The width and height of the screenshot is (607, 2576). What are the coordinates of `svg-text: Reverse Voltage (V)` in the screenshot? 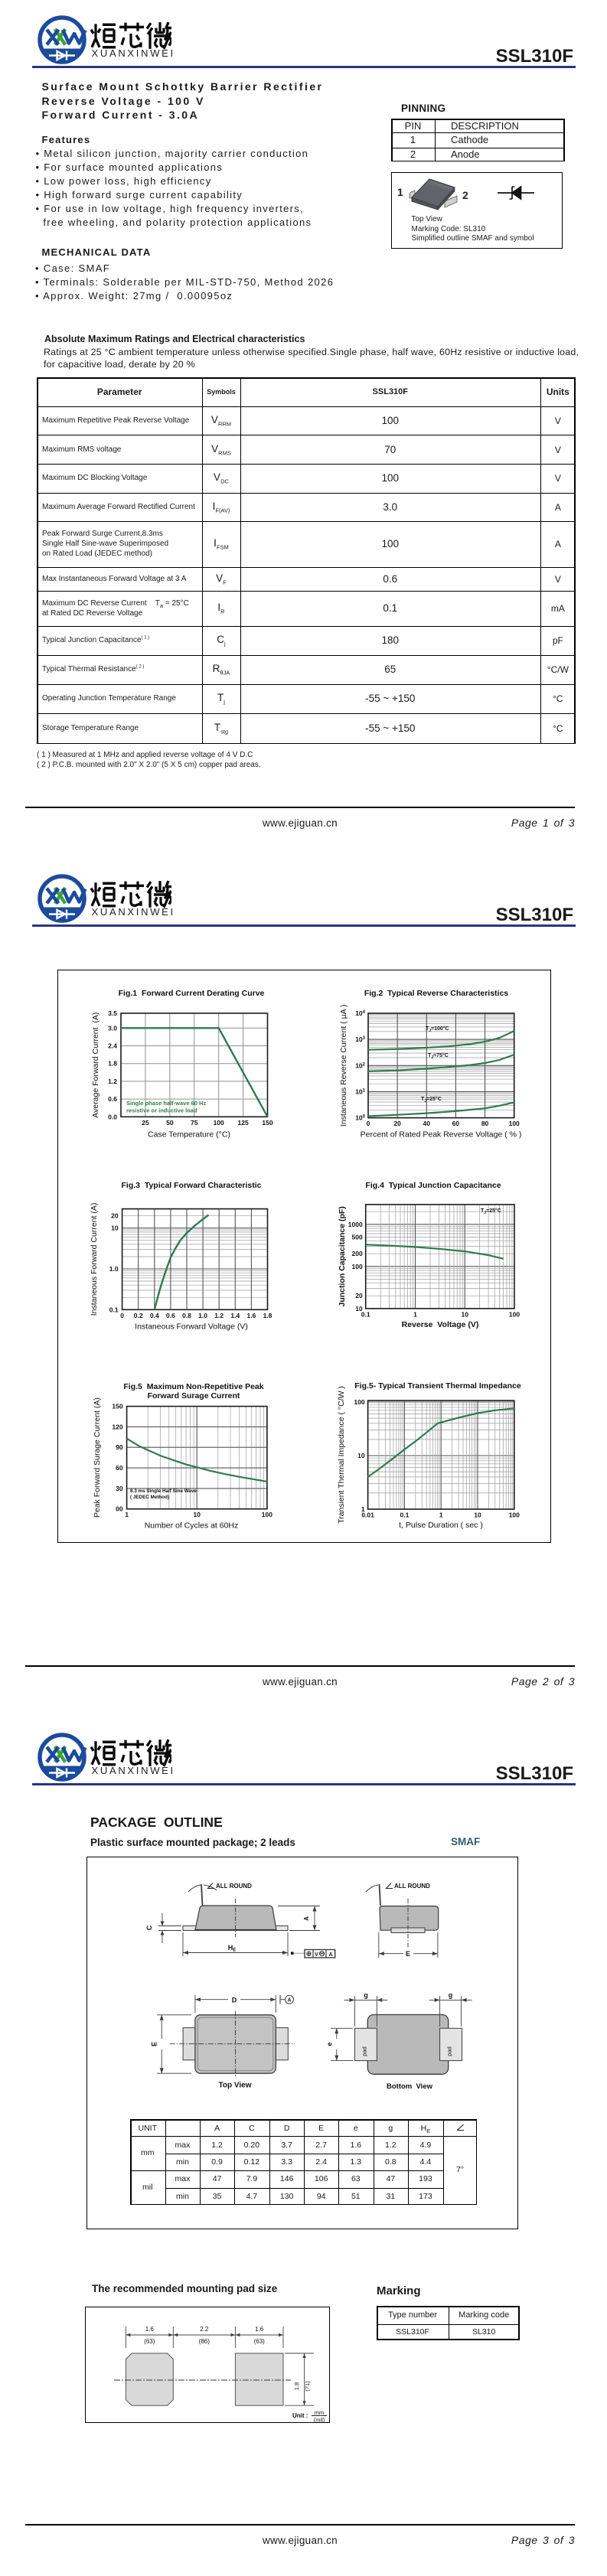 It's located at (441, 1324).